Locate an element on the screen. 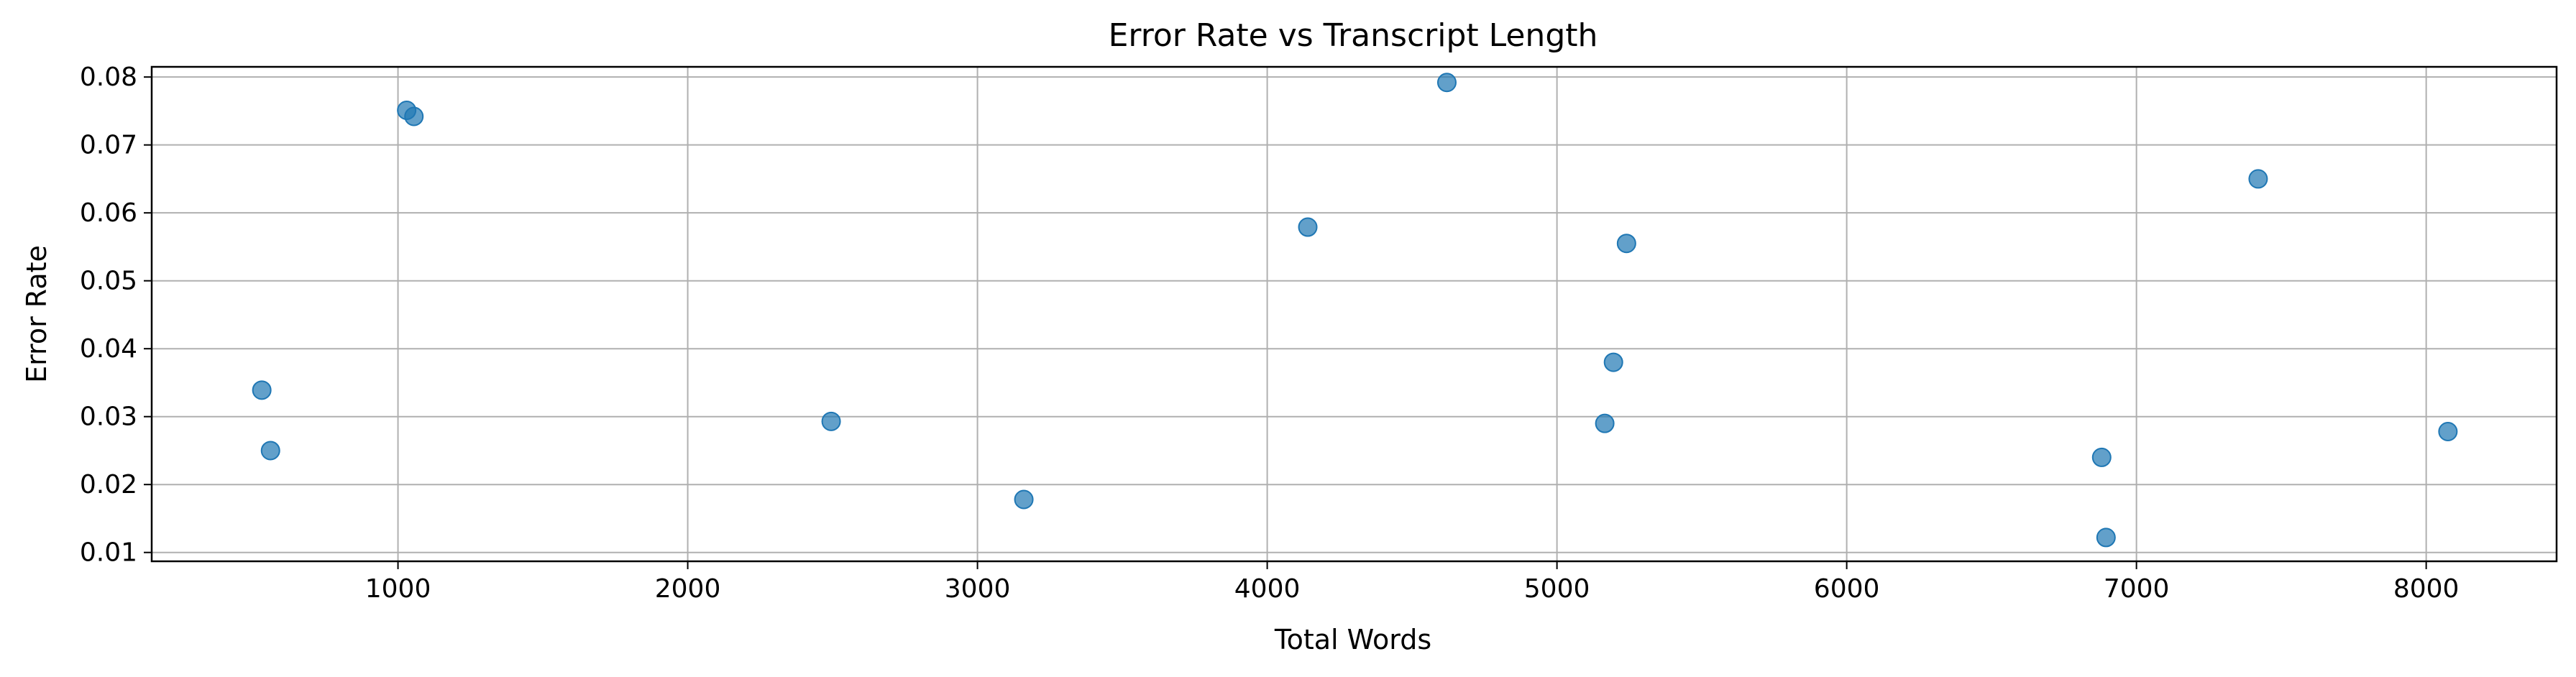  x-tick-label: 2000 is located at coordinates (688, 589).